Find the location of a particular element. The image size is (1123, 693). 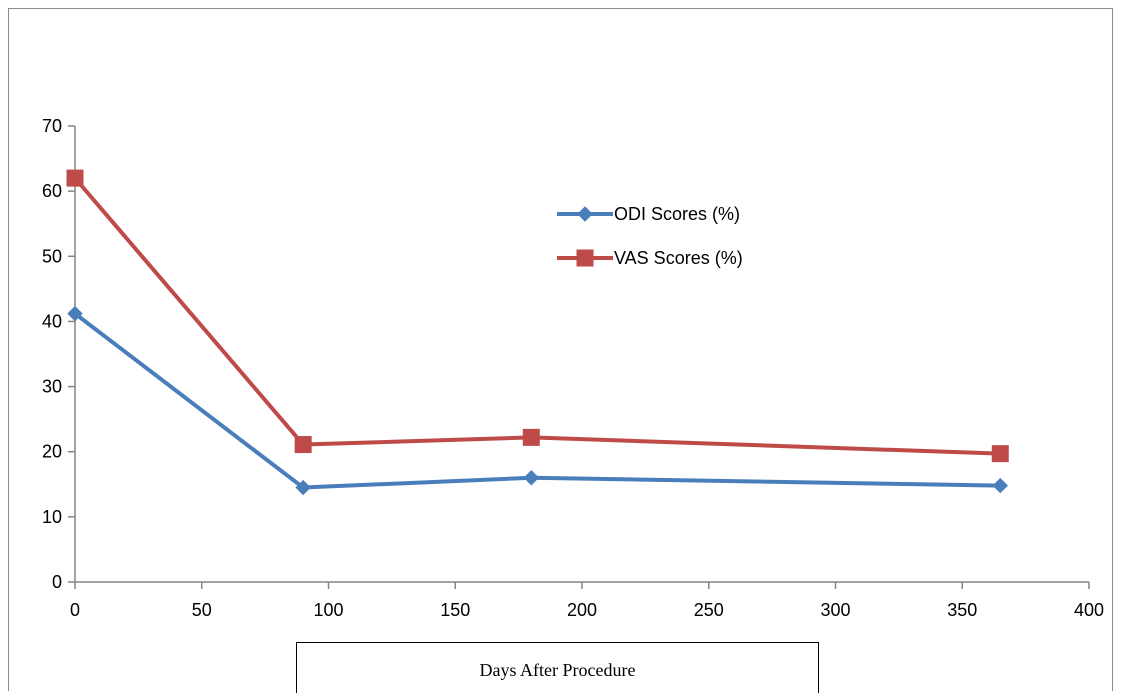

legend: ODI Scores (%) VAS Scores (%) is located at coordinates (650, 236).